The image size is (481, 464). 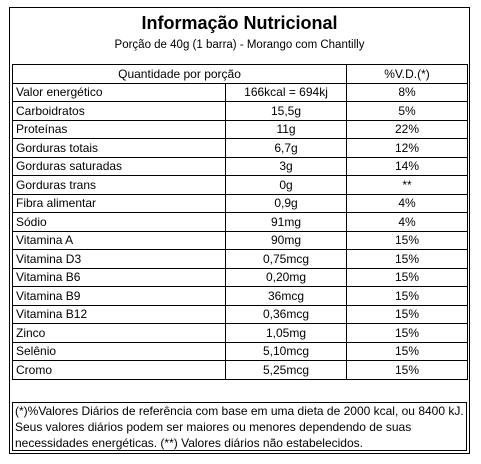 I want to click on nutrient-name: Vitamina B12, so click(x=119, y=314).